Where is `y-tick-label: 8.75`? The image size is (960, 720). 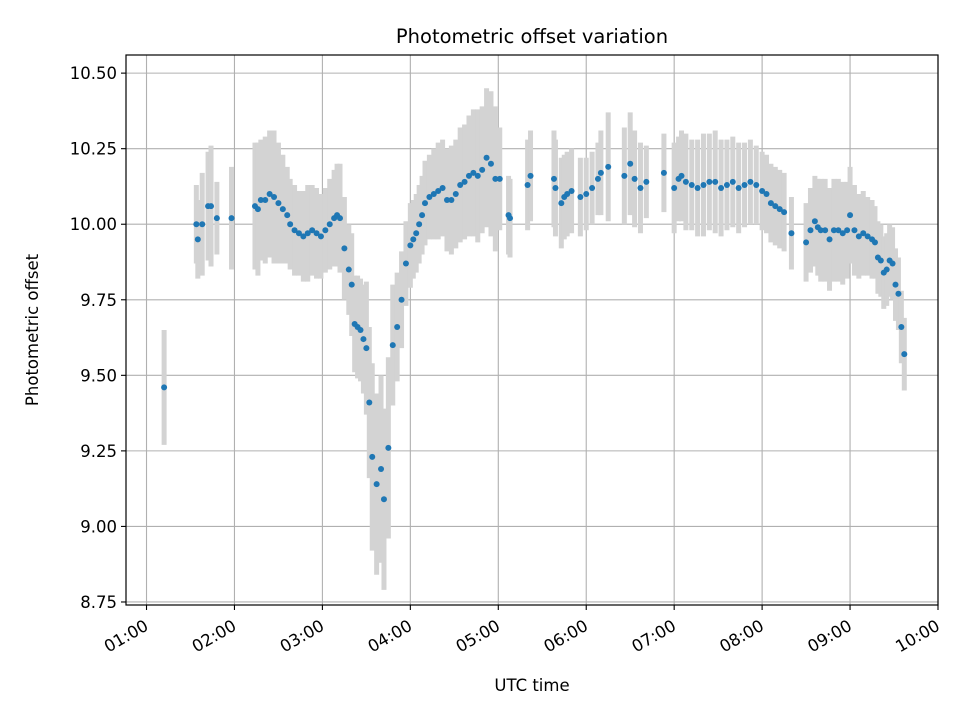 y-tick-label: 8.75 is located at coordinates (98, 602).